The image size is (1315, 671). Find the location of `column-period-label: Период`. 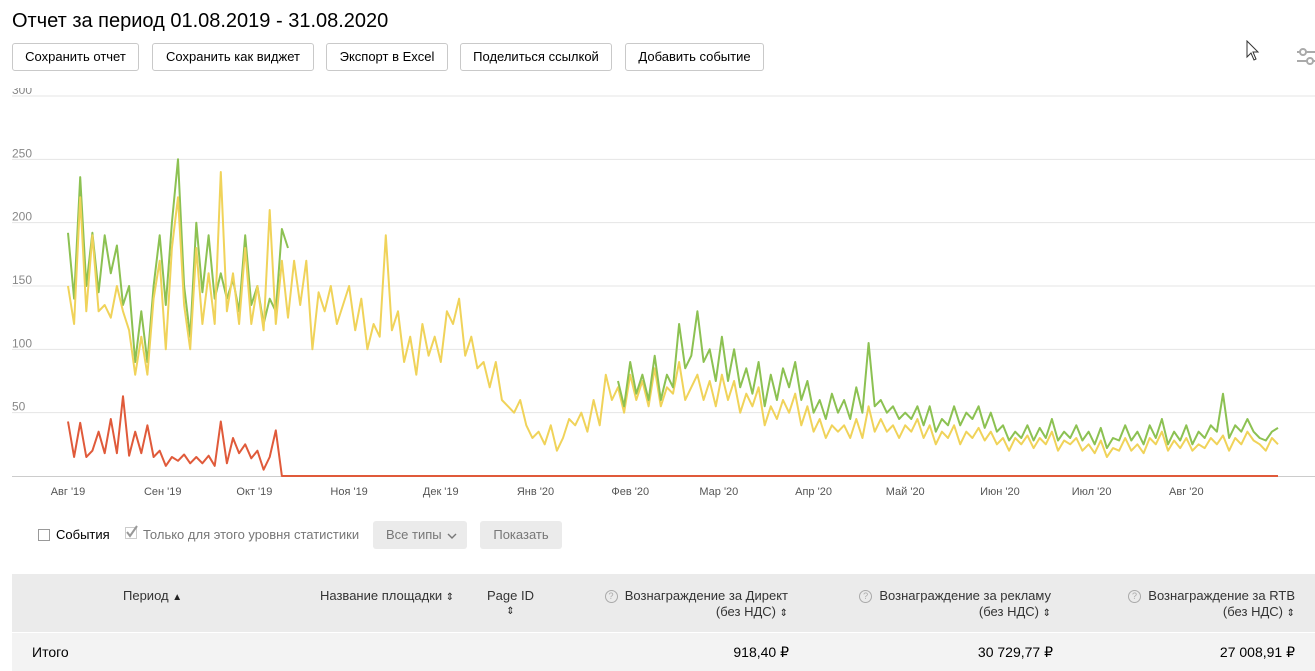

column-period-label: Период is located at coordinates (146, 595).